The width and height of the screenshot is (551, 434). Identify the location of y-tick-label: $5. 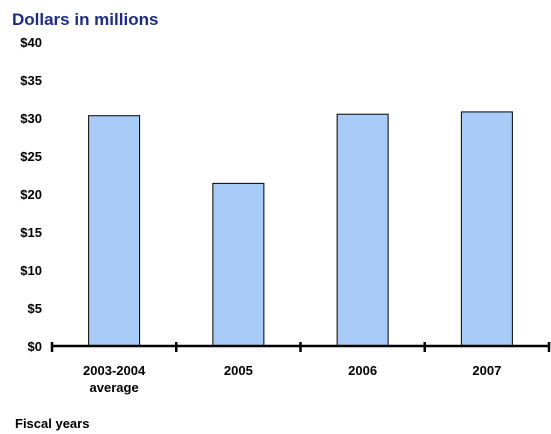
(35, 308).